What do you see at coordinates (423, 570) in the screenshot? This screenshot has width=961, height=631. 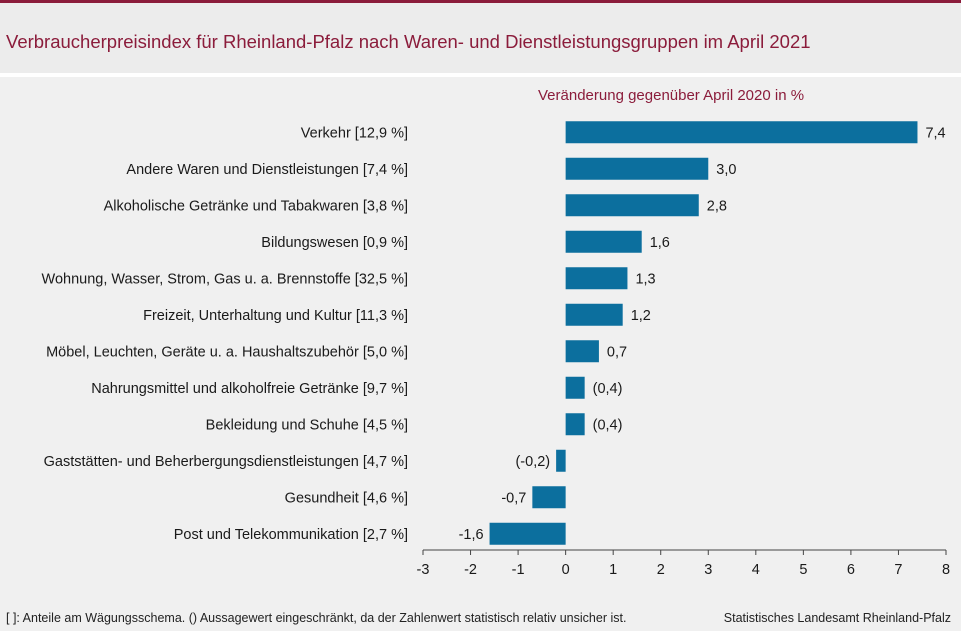 I see `x-tick-label: -3` at bounding box center [423, 570].